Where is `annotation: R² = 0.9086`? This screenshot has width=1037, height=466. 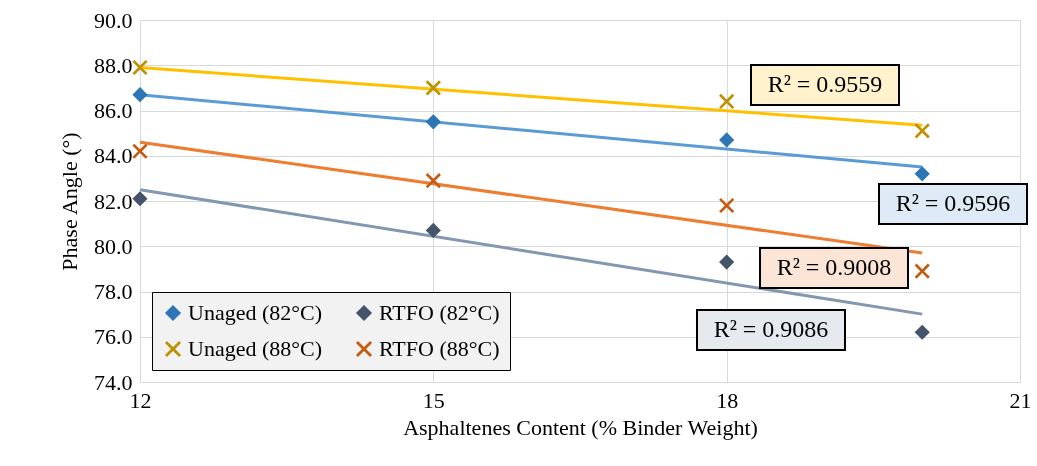 annotation: R² = 0.9086 is located at coordinates (771, 329).